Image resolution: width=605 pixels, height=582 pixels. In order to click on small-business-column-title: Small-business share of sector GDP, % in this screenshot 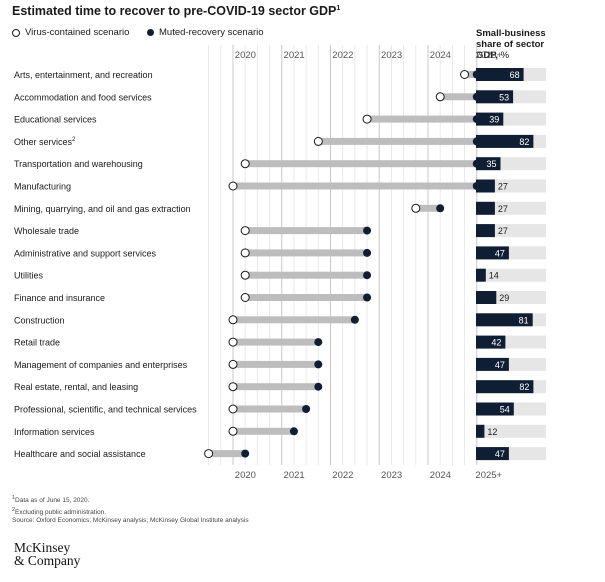, I will do `click(531, 44)`.